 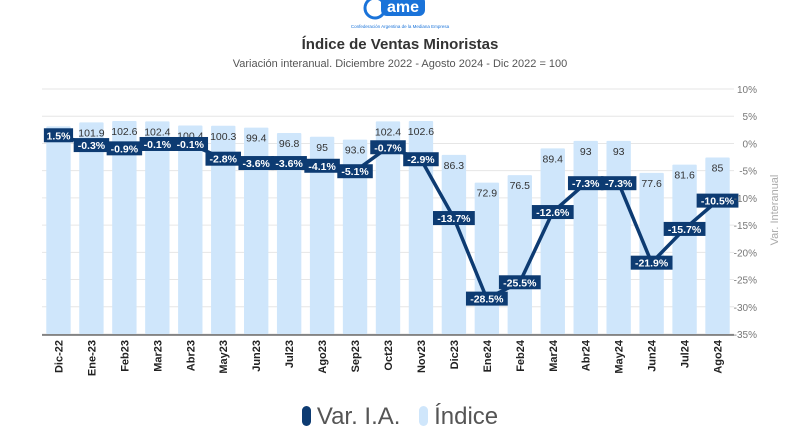 I want to click on yoy-label: -0.3%, so click(x=92, y=146).